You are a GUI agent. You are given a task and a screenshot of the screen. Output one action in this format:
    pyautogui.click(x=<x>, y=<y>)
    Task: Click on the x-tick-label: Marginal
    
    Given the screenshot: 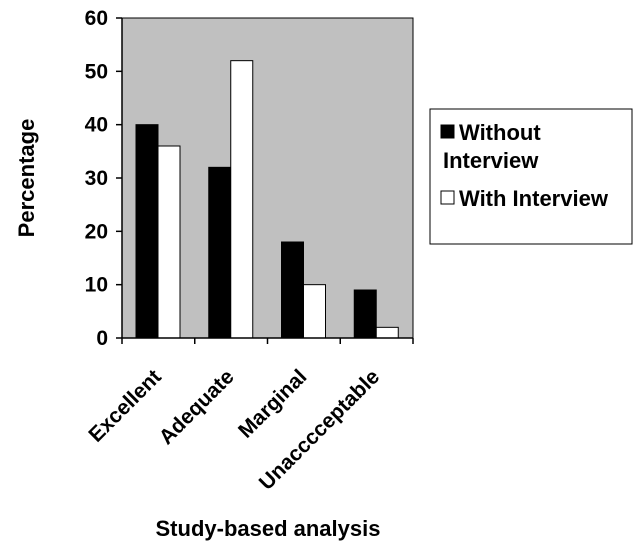 What is the action you would take?
    pyautogui.click(x=272, y=403)
    